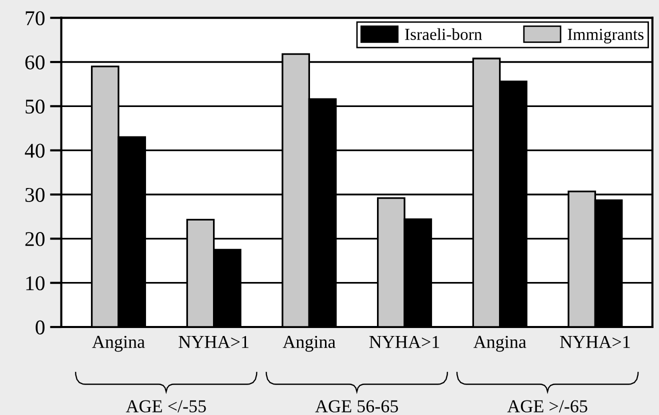 The image size is (659, 415). What do you see at coordinates (606, 36) in the screenshot?
I see `legend-label: Immigrants` at bounding box center [606, 36].